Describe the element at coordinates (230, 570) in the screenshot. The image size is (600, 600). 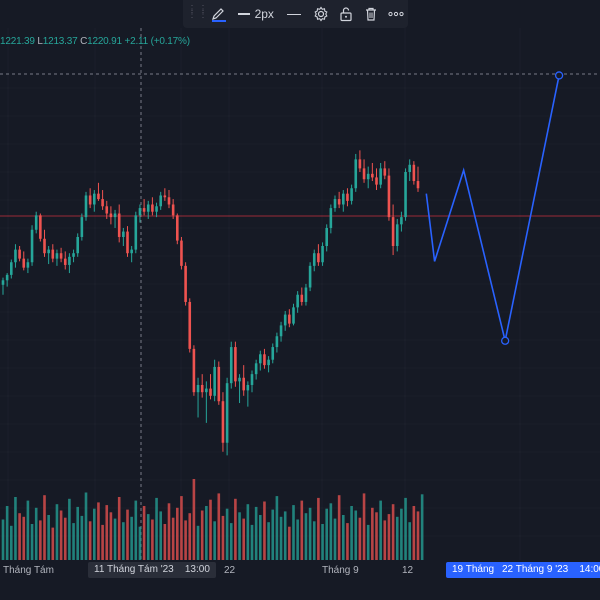
I see `time-axis-label: 22` at that location.